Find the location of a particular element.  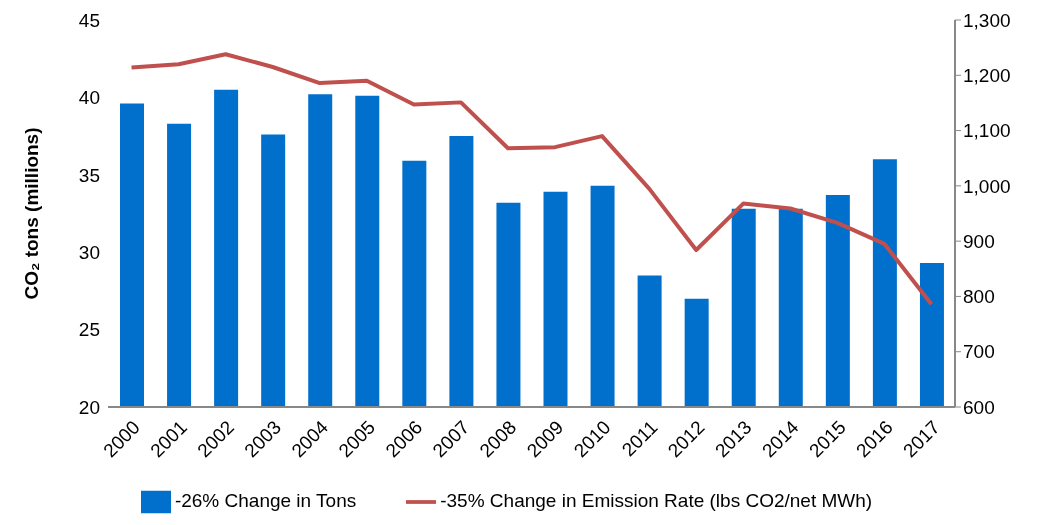

y2-tick-label: 1,200 is located at coordinates (987, 76).